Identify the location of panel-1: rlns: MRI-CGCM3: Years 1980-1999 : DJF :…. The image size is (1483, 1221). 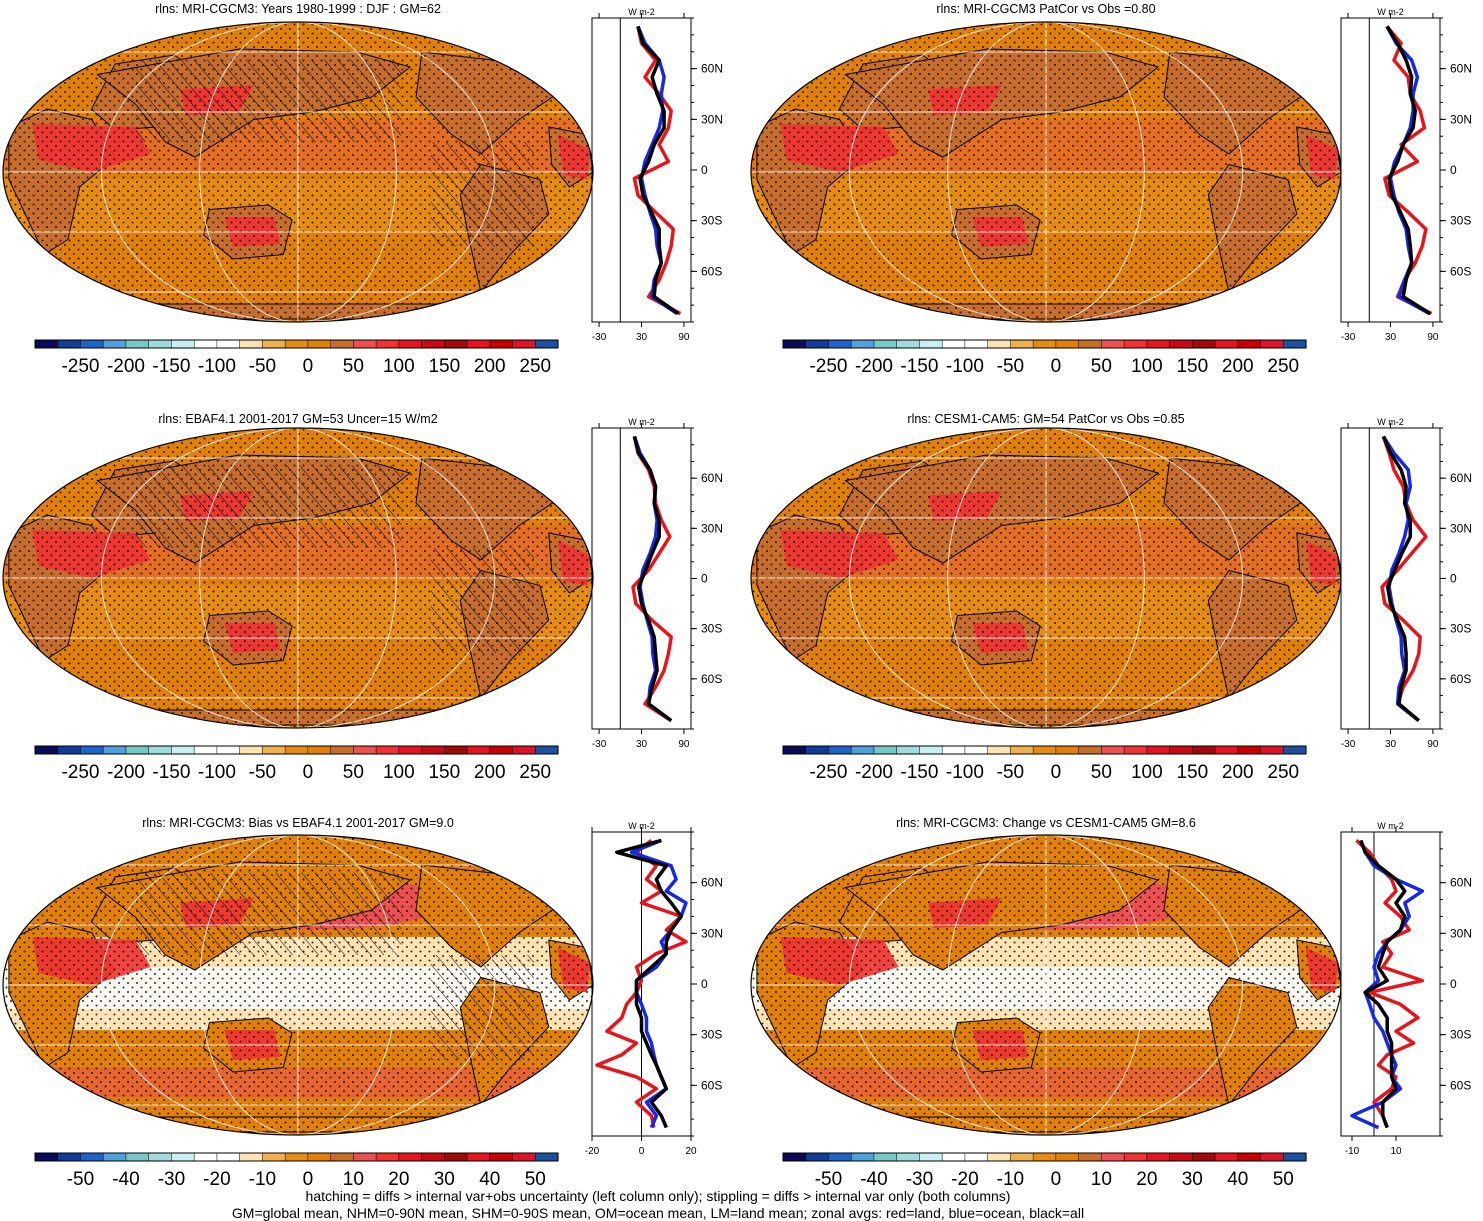
(362, 189).